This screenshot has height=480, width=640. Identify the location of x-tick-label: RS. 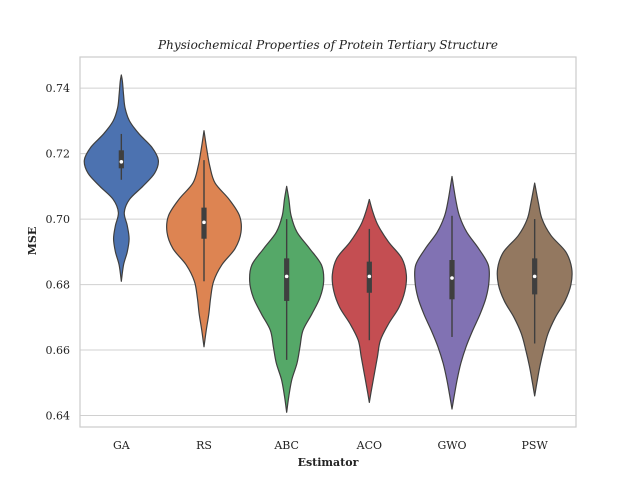
(204, 445).